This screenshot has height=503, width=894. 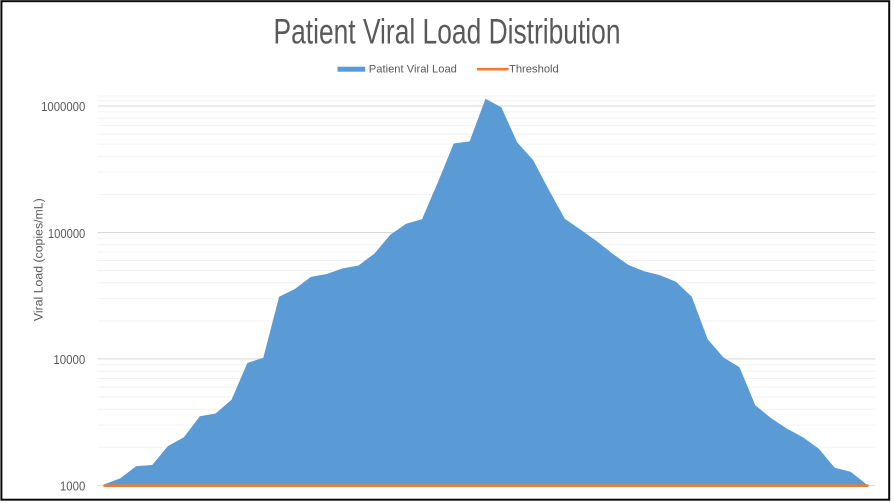 What do you see at coordinates (447, 32) in the screenshot?
I see `svg-text:Patient Viral Load Distributio: Patient Viral Load Distribution` at bounding box center [447, 32].